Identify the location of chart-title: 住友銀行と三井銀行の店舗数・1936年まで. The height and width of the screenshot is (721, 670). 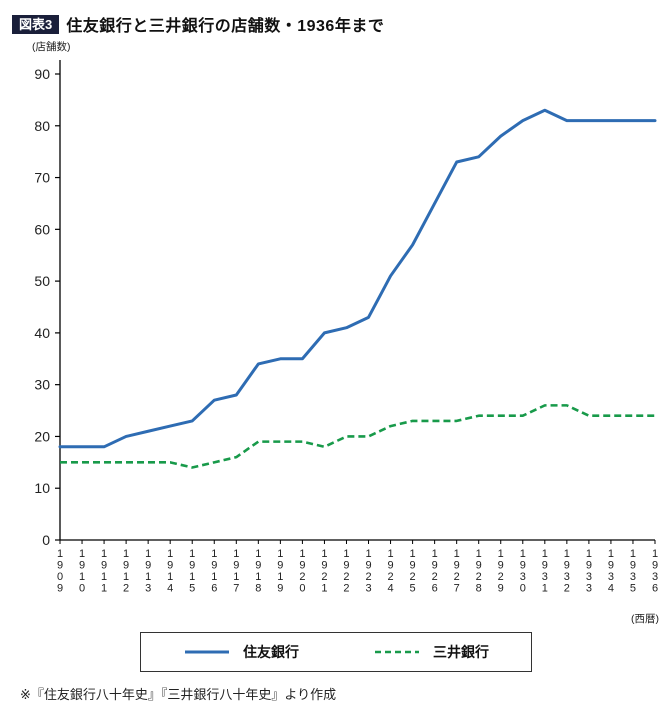
(225, 26).